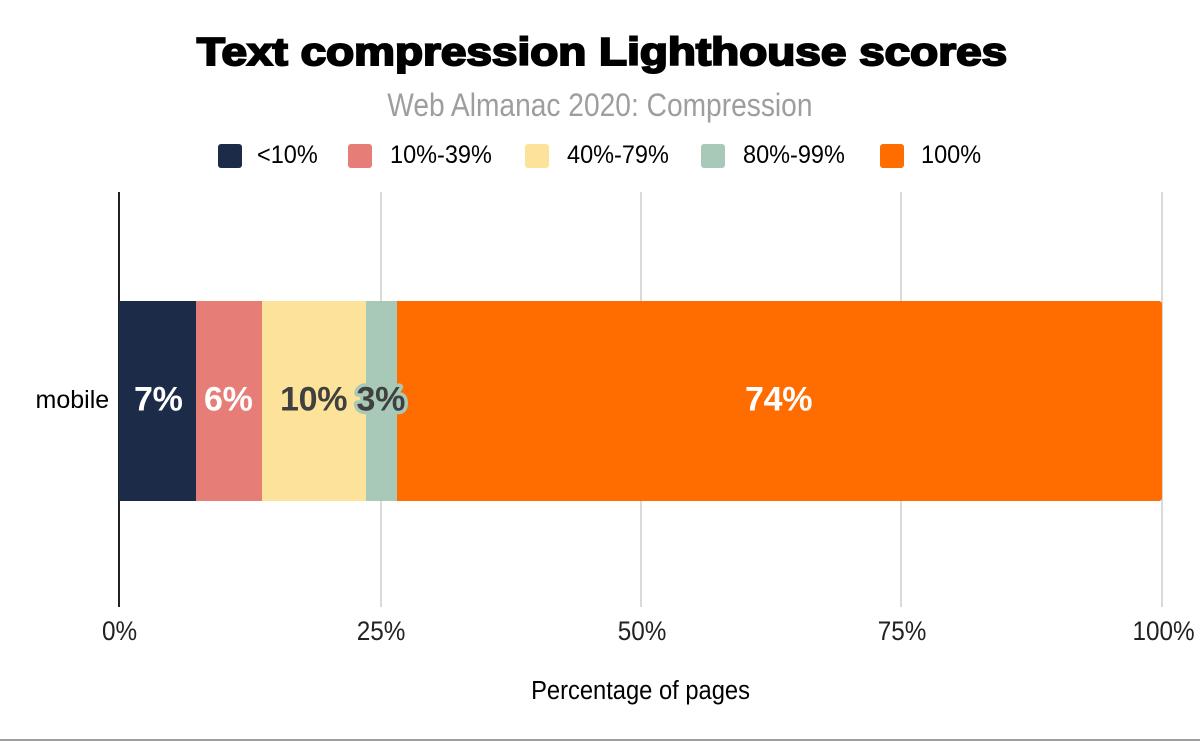 This screenshot has height=742, width=1200. Describe the element at coordinates (228, 400) in the screenshot. I see `svg-text: 6%` at that location.